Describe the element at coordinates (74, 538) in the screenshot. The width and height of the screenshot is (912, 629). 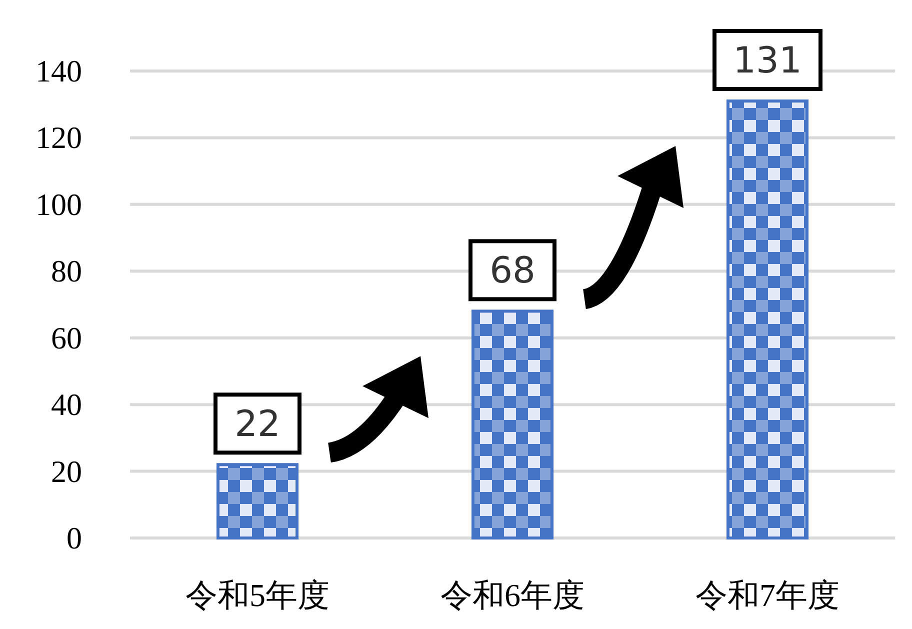
I see `y-tick-label: 0` at that location.